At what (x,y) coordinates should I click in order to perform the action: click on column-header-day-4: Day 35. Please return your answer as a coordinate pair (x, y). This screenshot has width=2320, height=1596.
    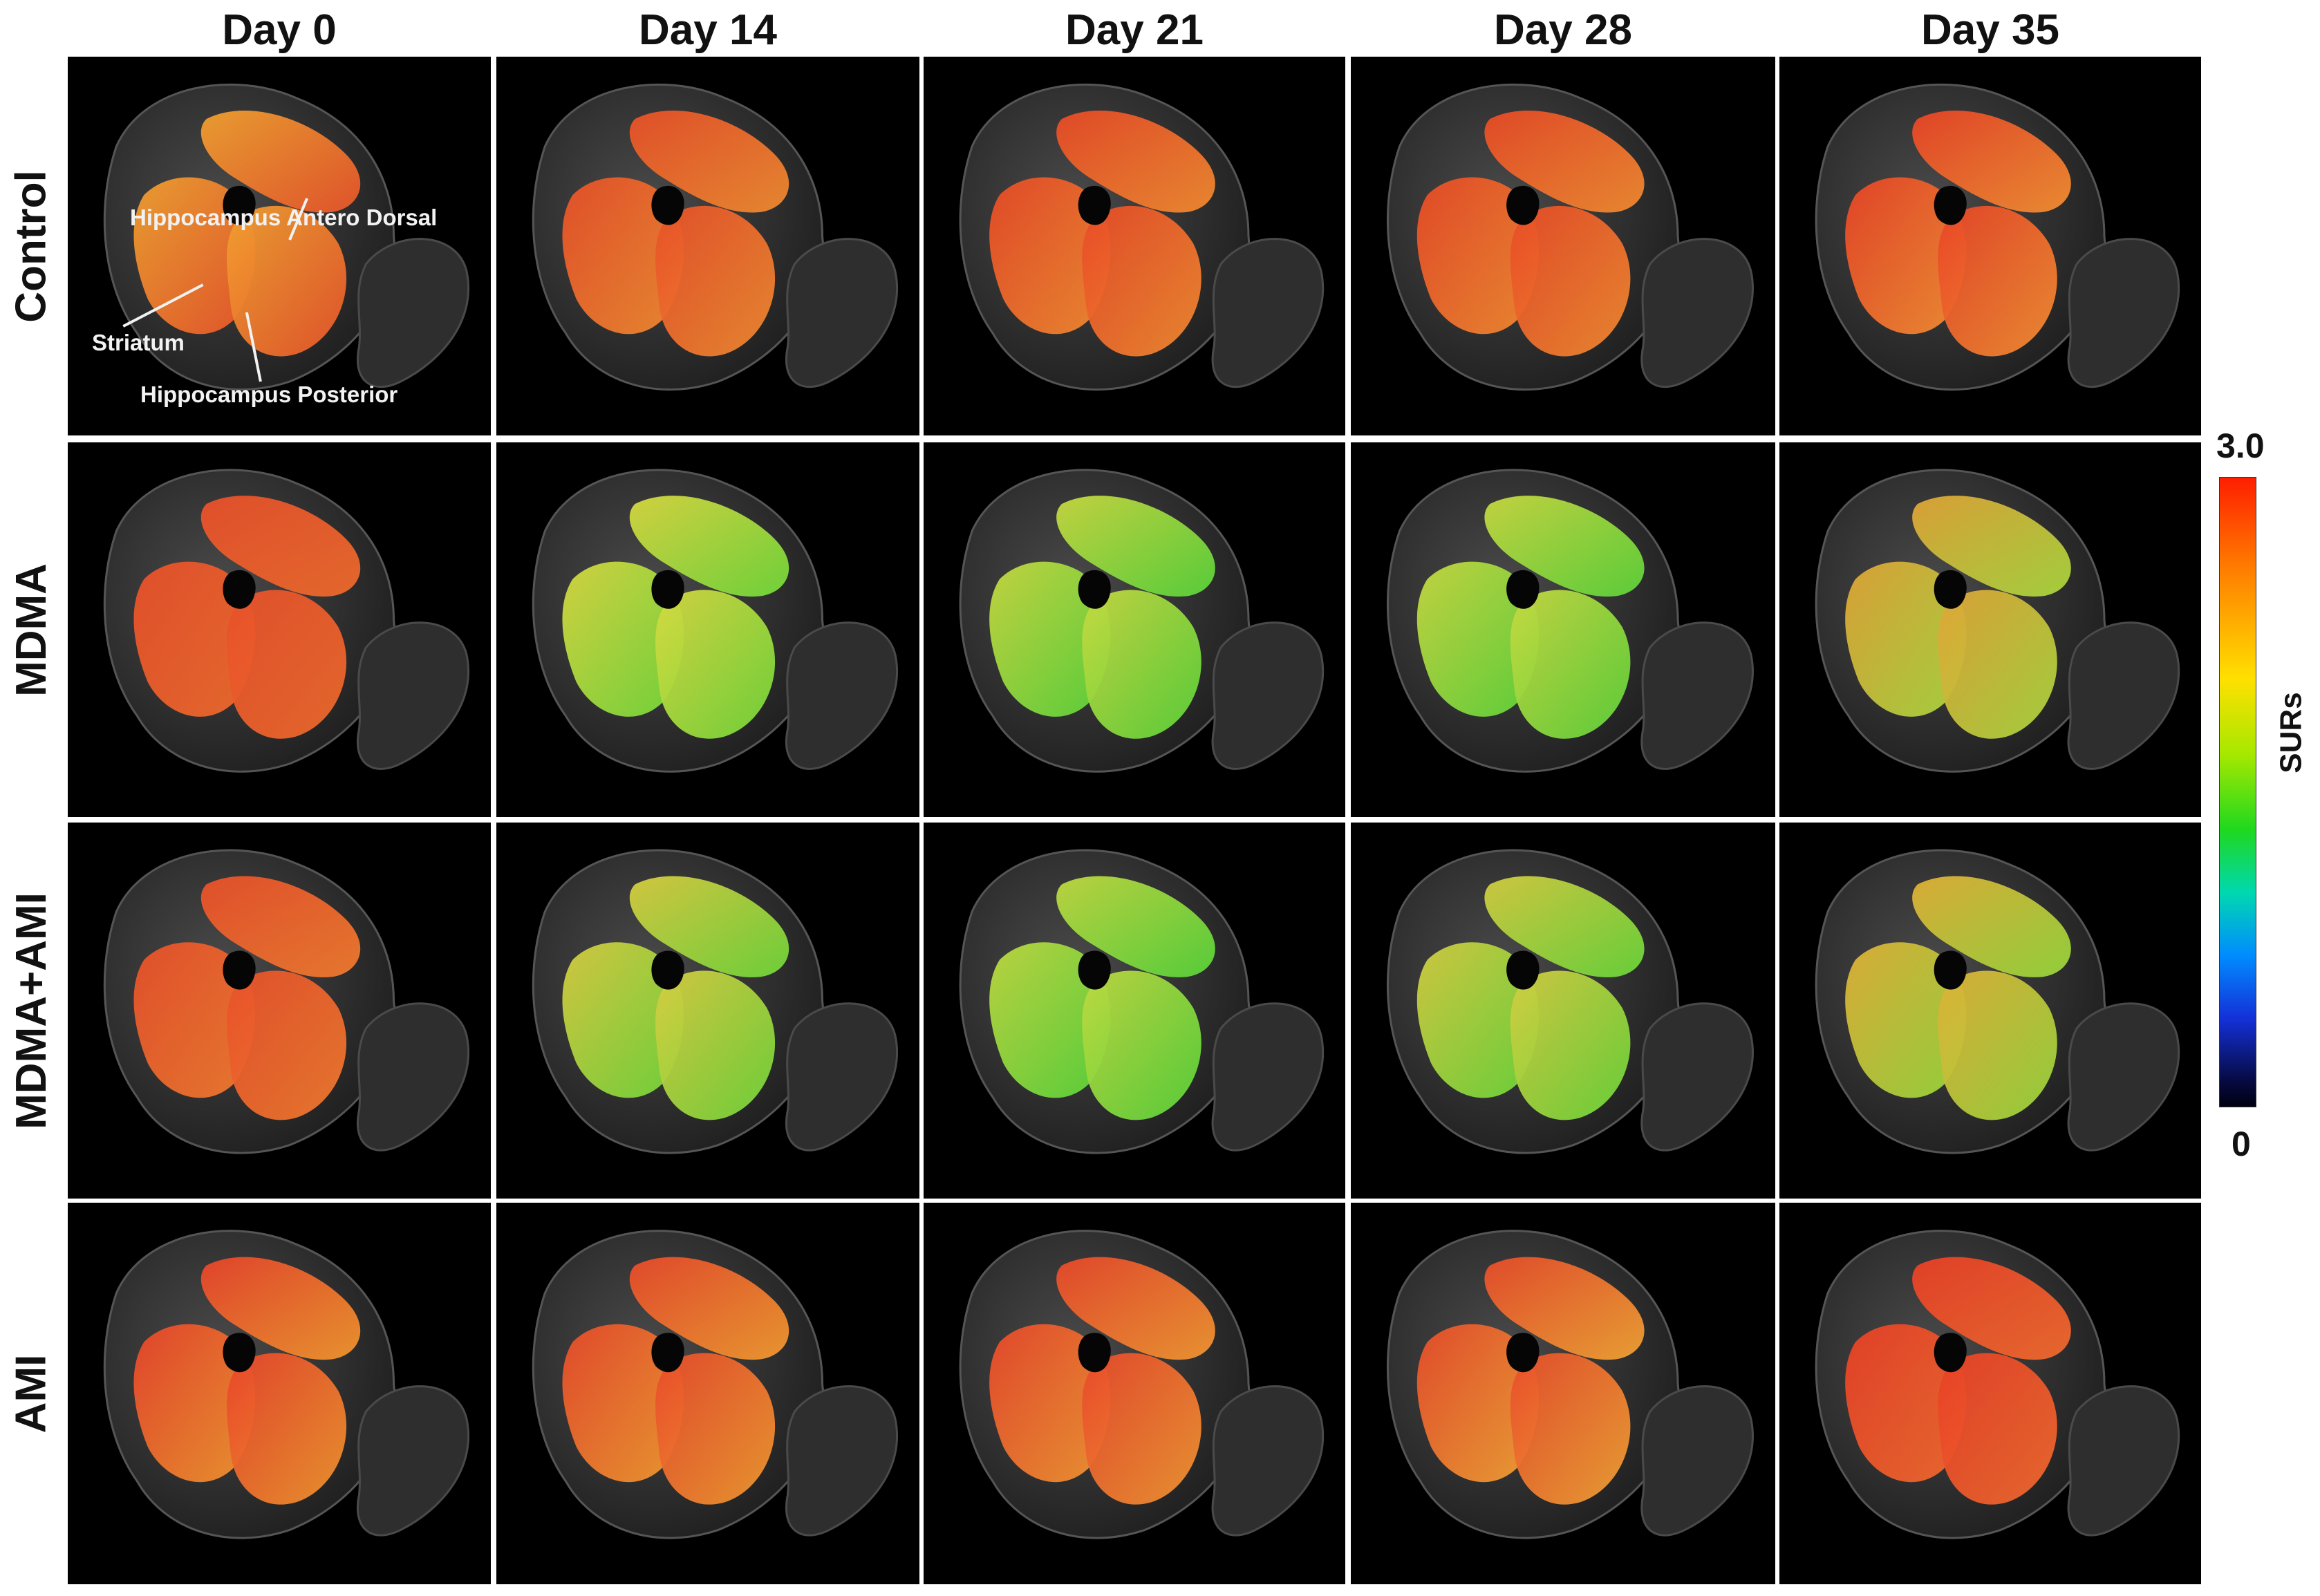
    Looking at the image, I should click on (1990, 30).